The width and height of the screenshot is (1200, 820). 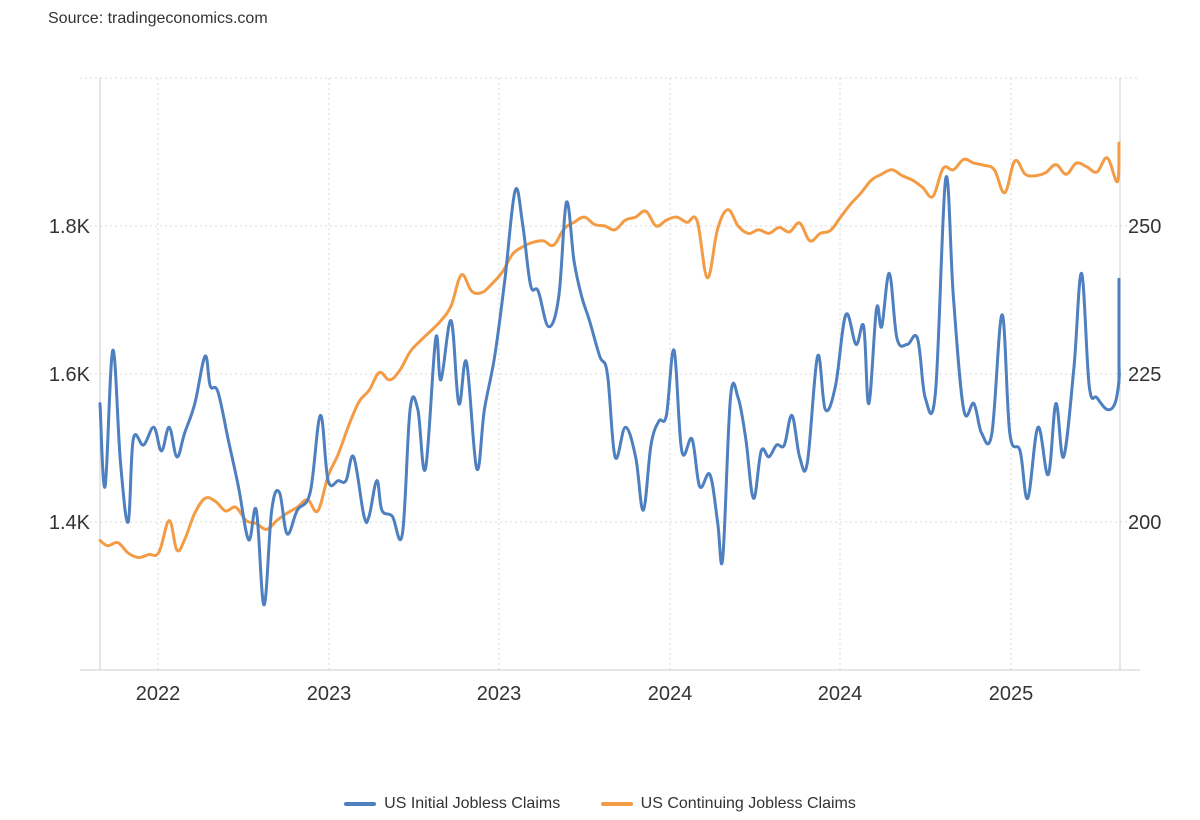 What do you see at coordinates (70, 523) in the screenshot?
I see `left-tick-label: 1.4K` at bounding box center [70, 523].